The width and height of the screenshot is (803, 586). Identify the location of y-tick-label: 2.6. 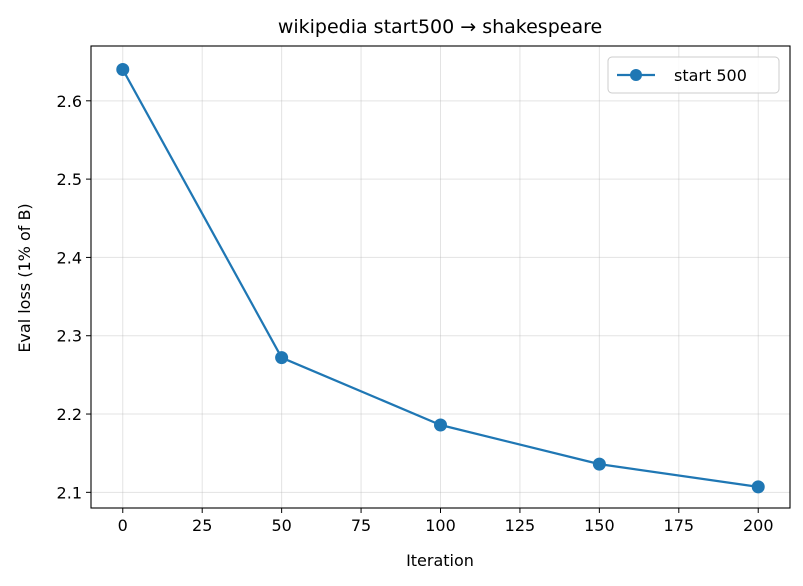
(69, 101).